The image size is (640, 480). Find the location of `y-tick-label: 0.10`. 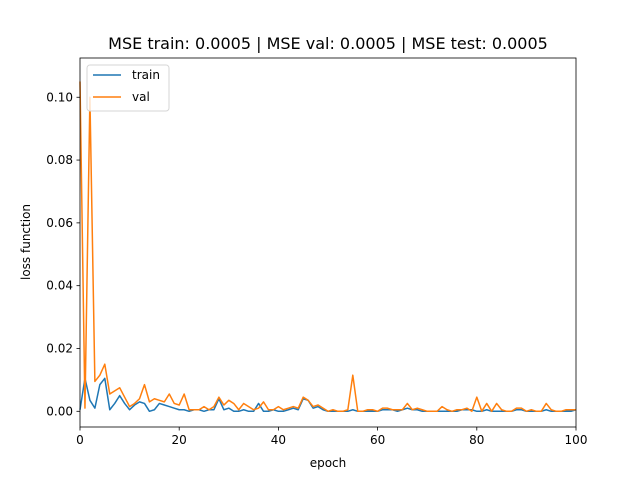

y-tick-label: 0.10 is located at coordinates (59, 97).